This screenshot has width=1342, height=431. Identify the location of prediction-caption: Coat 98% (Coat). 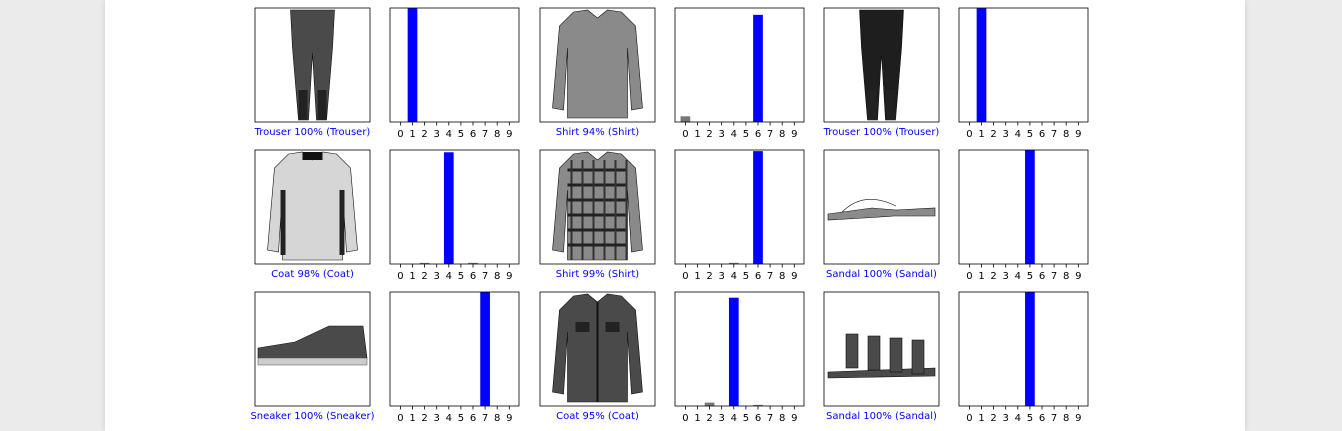
(312, 274).